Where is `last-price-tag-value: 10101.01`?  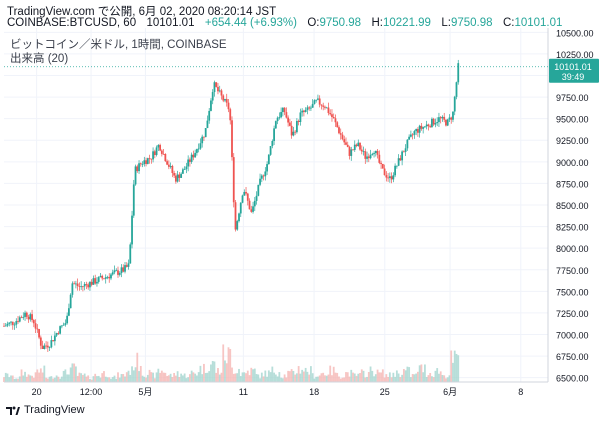 last-price-tag-value: 10101.01 is located at coordinates (573, 67).